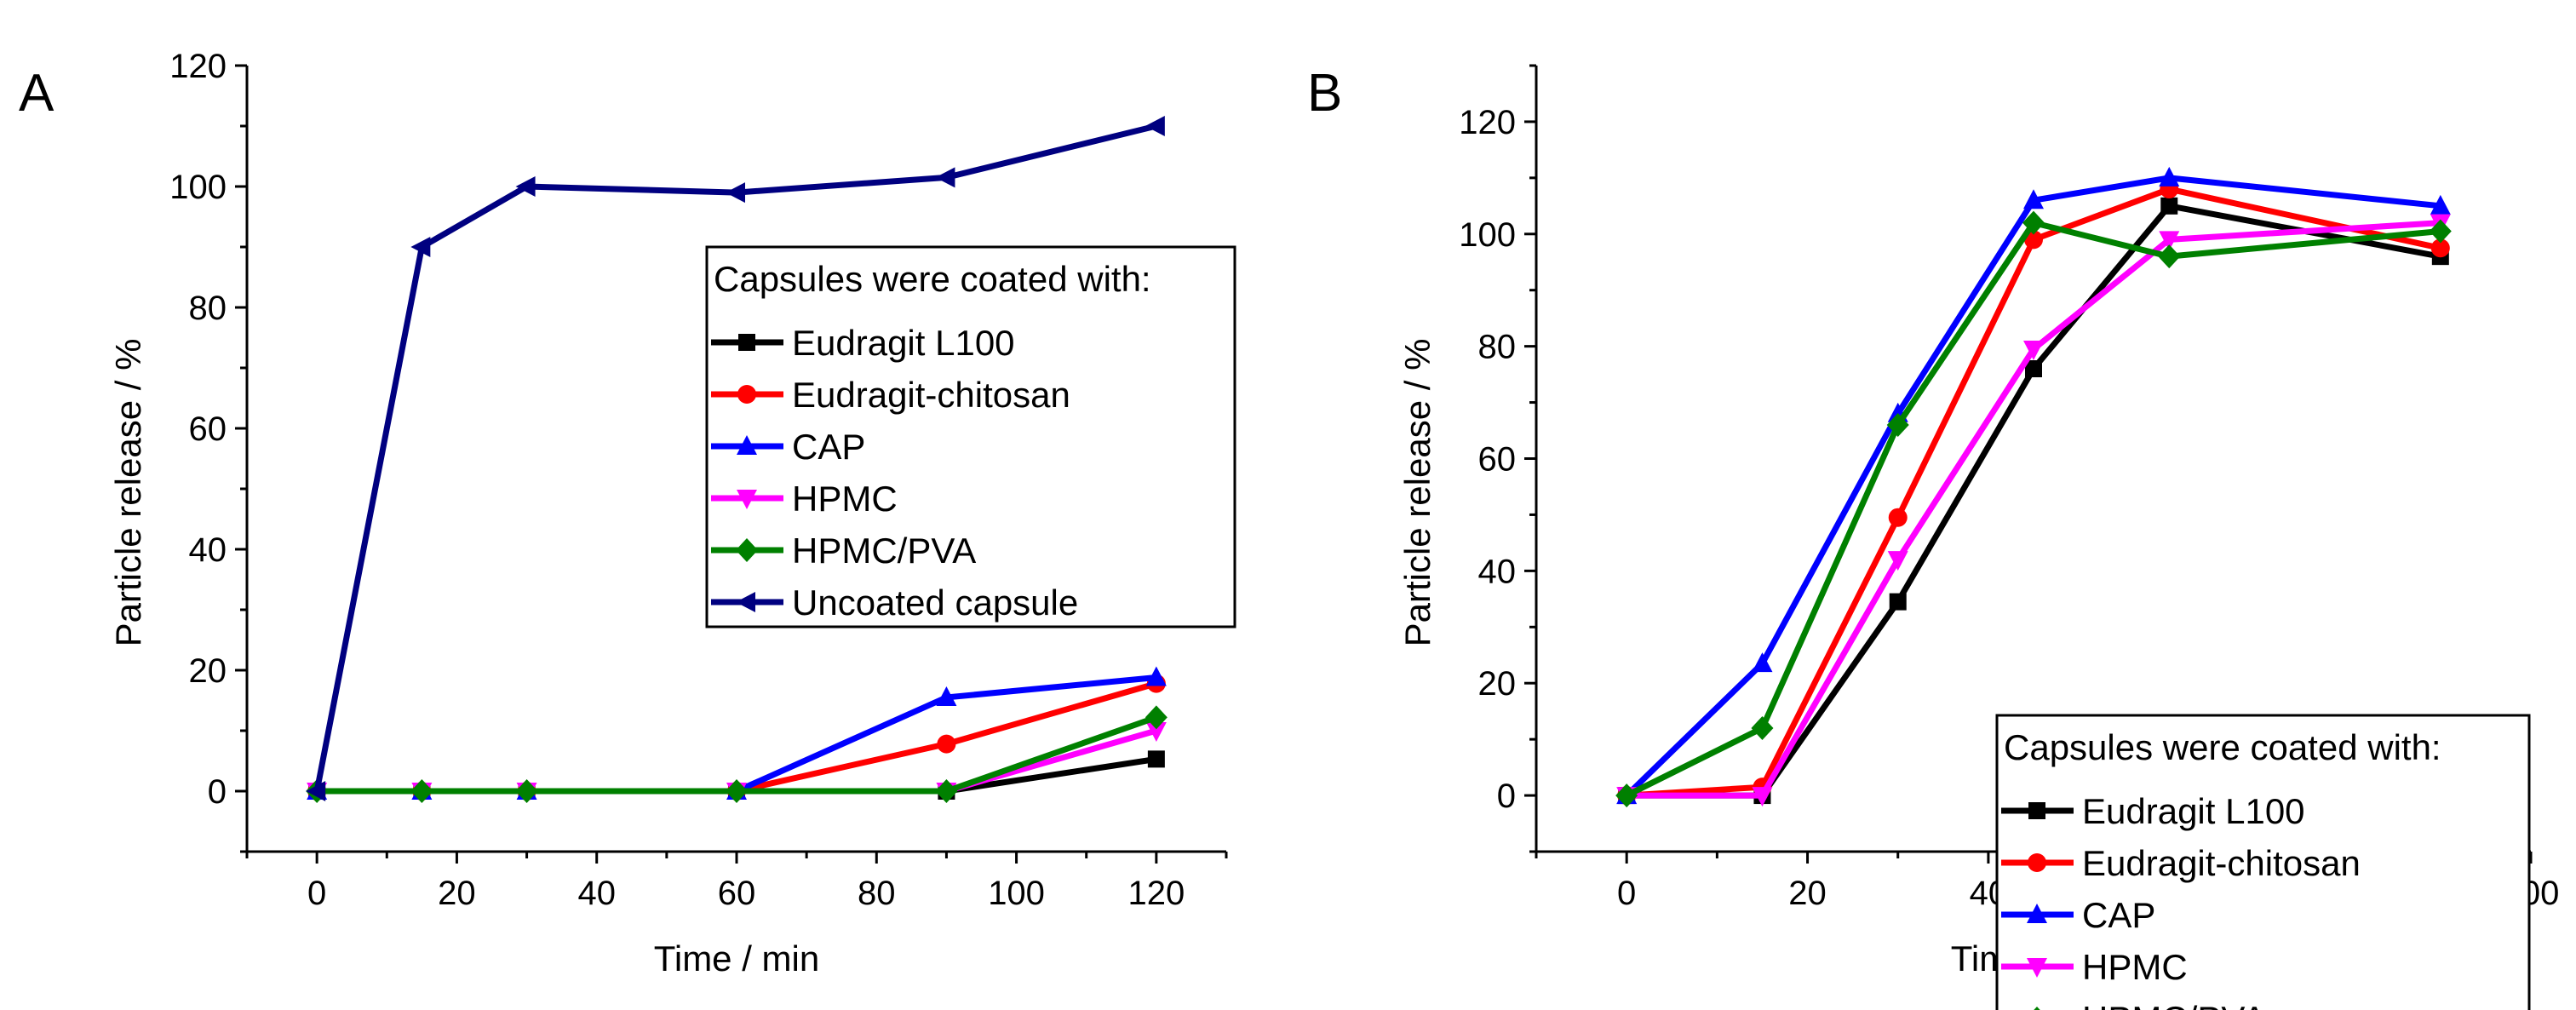 This screenshot has height=1010, width=2576. I want to click on x-tick-label: 60, so click(737, 893).